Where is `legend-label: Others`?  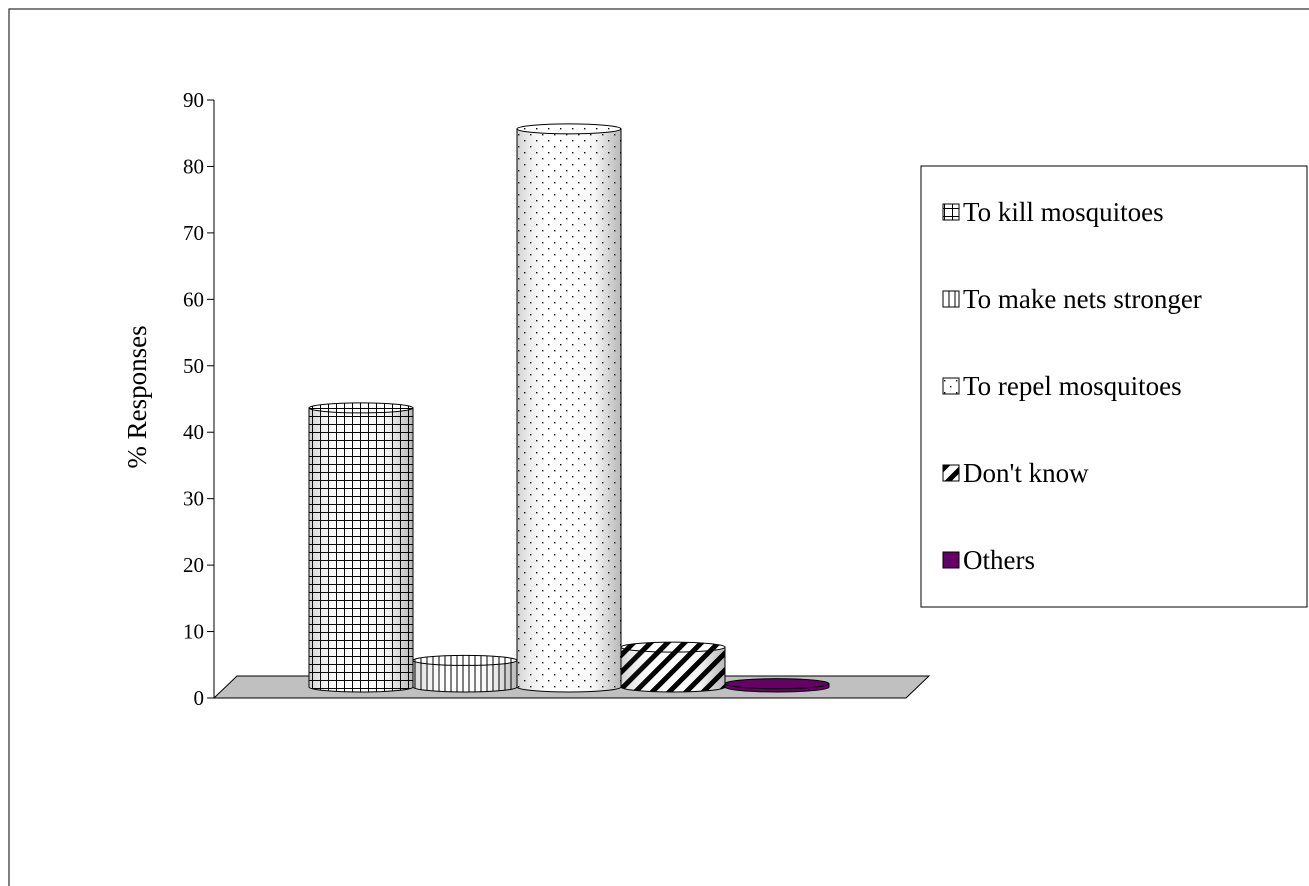 legend-label: Others is located at coordinates (999, 560).